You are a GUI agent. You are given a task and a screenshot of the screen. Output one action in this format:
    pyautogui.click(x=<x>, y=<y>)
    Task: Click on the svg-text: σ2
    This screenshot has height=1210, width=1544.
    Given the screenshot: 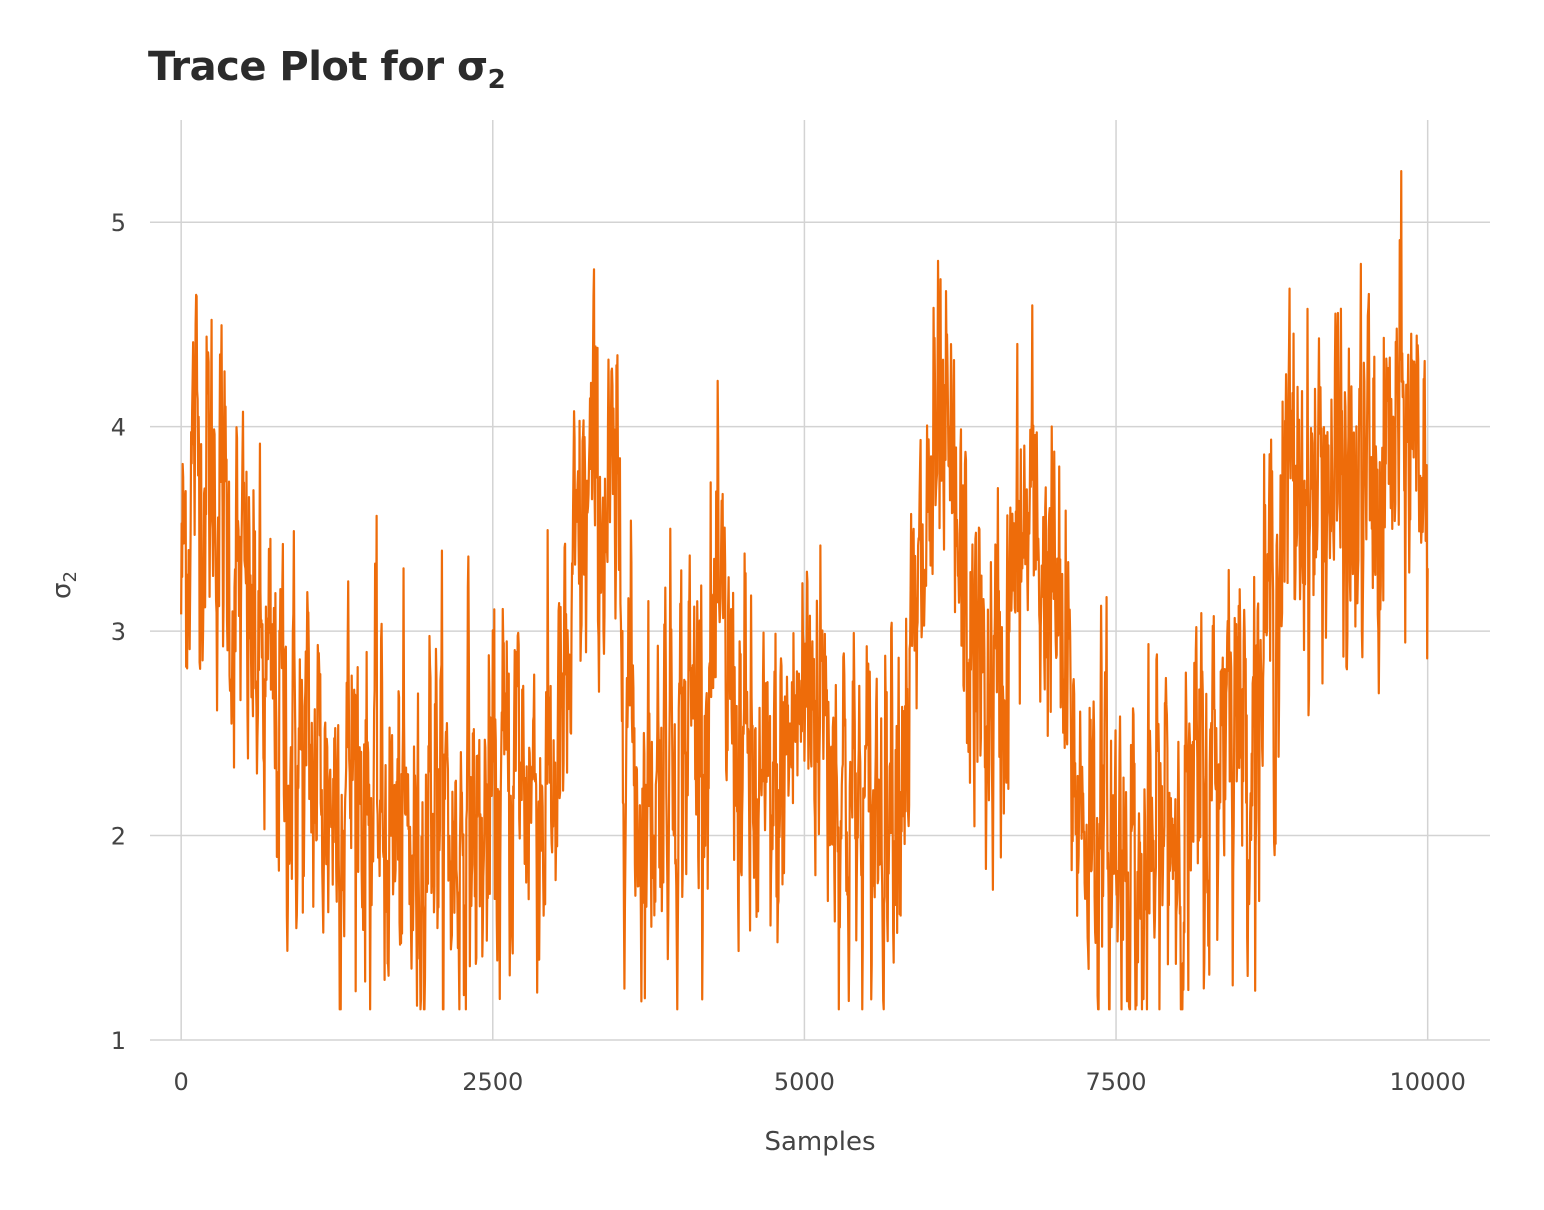 What is the action you would take?
    pyautogui.click(x=64, y=585)
    